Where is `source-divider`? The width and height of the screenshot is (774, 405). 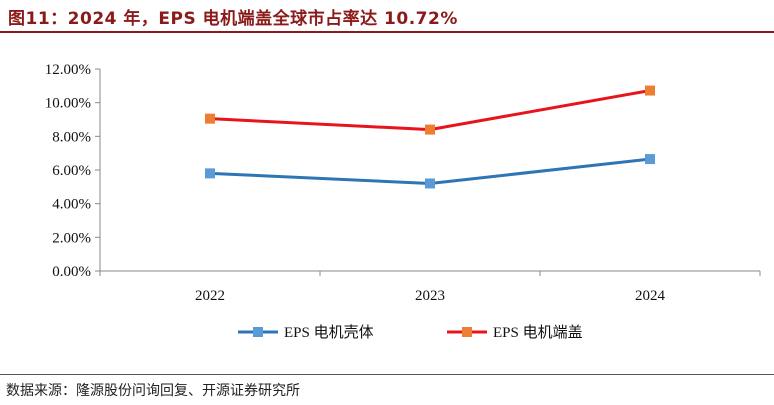
source-divider is located at coordinates (387, 374).